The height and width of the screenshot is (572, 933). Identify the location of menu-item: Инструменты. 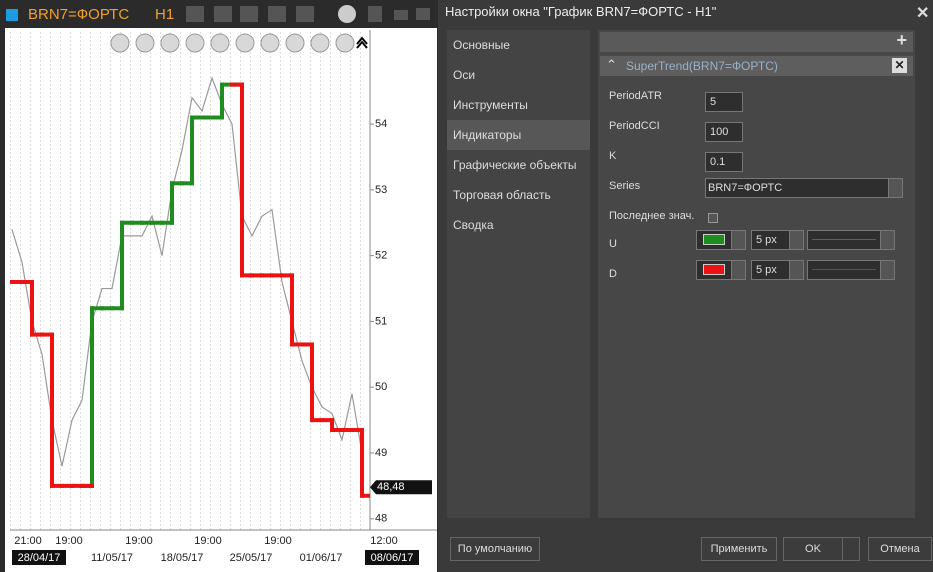
(490, 105).